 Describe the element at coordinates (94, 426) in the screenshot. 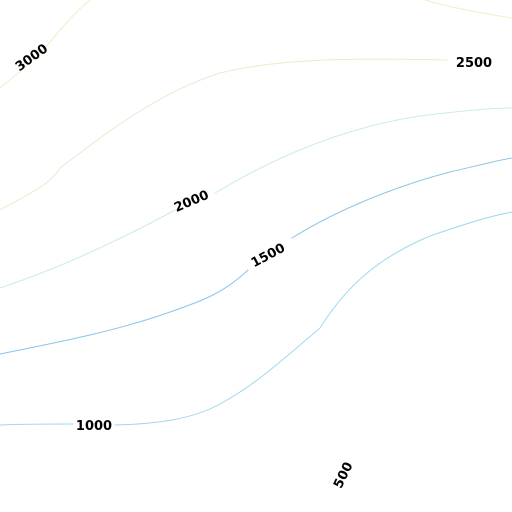

I see `label-1000: 1000` at that location.